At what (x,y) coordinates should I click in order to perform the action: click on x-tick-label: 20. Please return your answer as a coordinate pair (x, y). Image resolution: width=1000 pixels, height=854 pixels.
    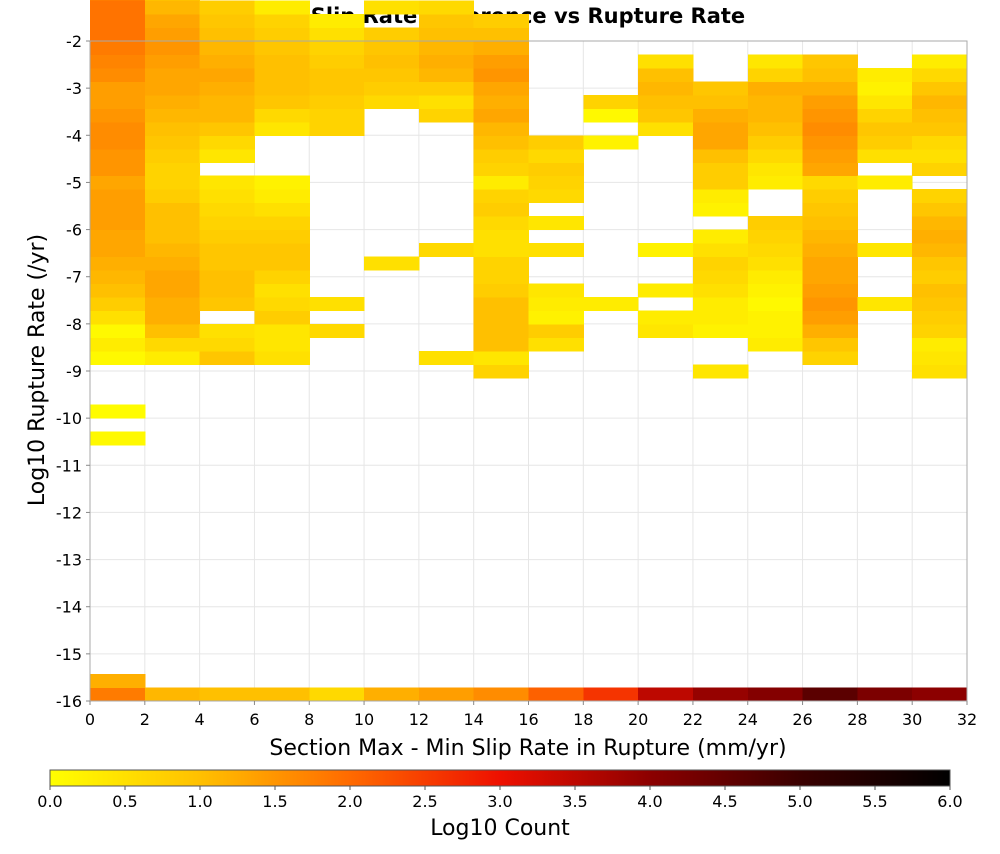
    Looking at the image, I should click on (638, 719).